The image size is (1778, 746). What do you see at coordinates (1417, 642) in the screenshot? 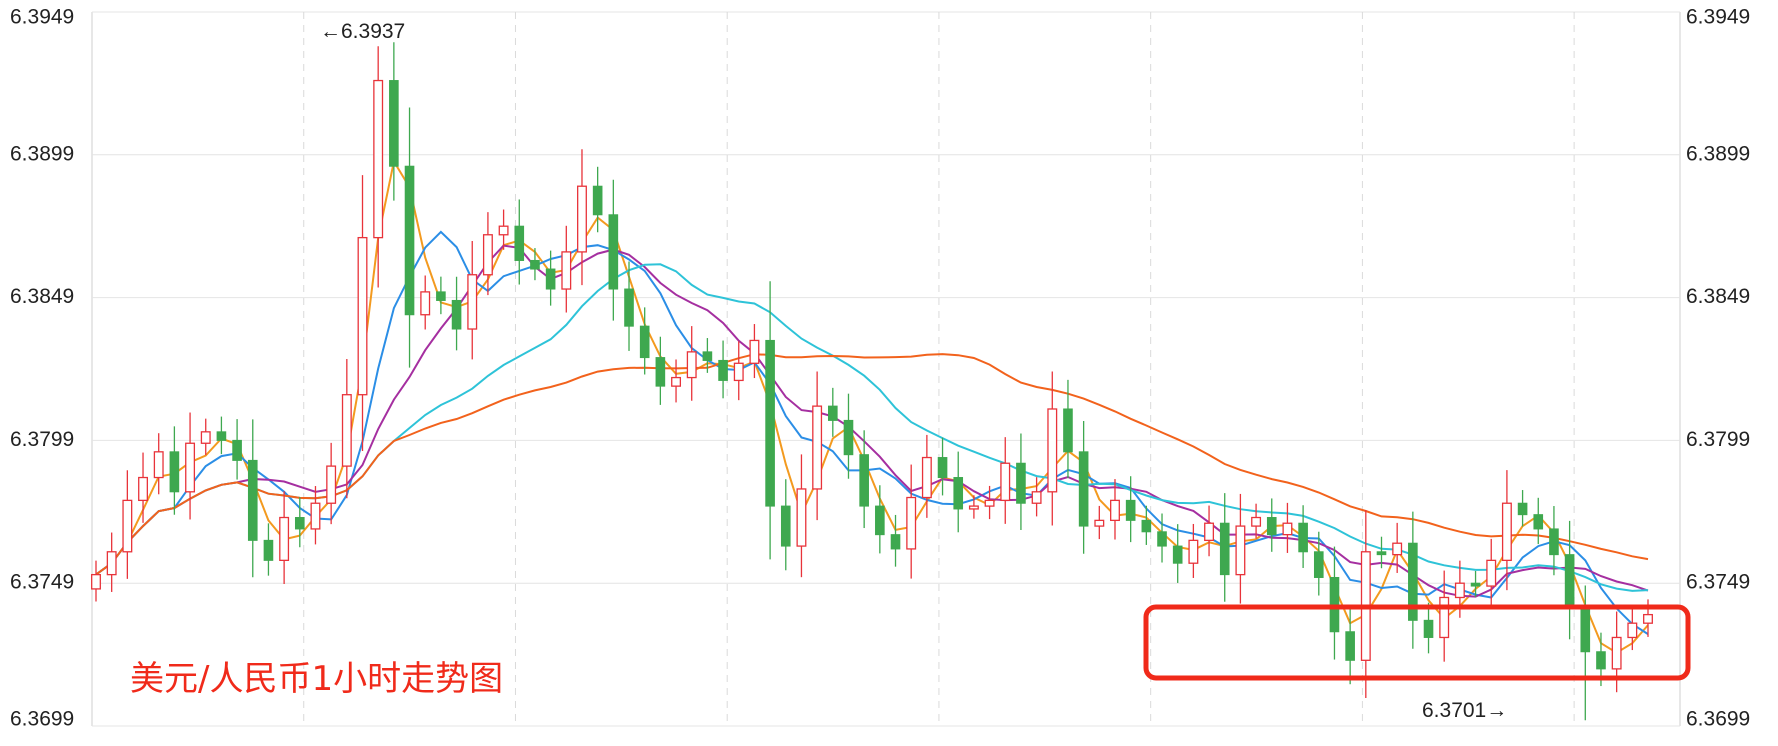
I see `highlight-box` at bounding box center [1417, 642].